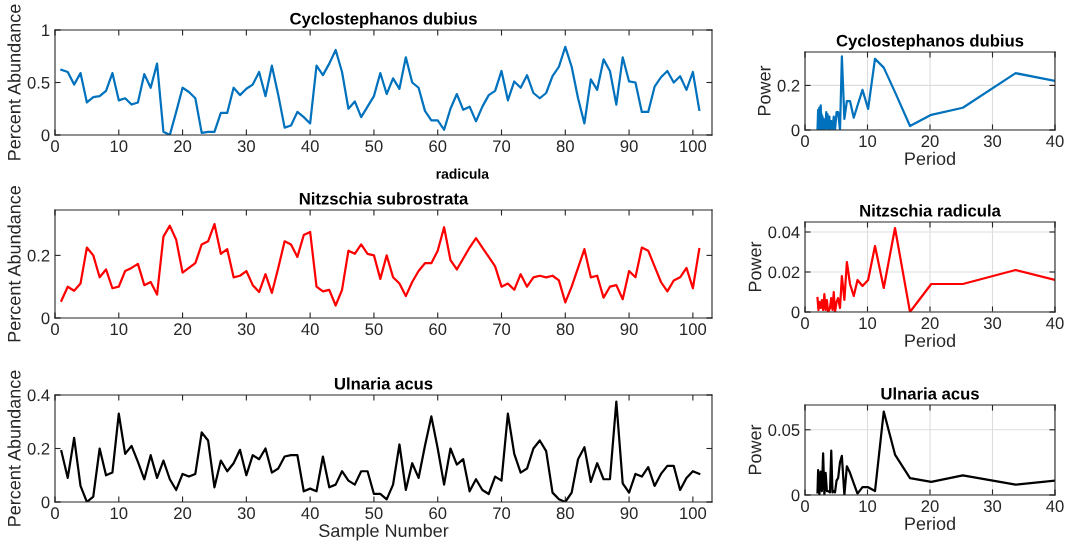 This screenshot has height=550, width=1069. What do you see at coordinates (784, 272) in the screenshot?
I see `y-tick-label: 0.02` at bounding box center [784, 272].